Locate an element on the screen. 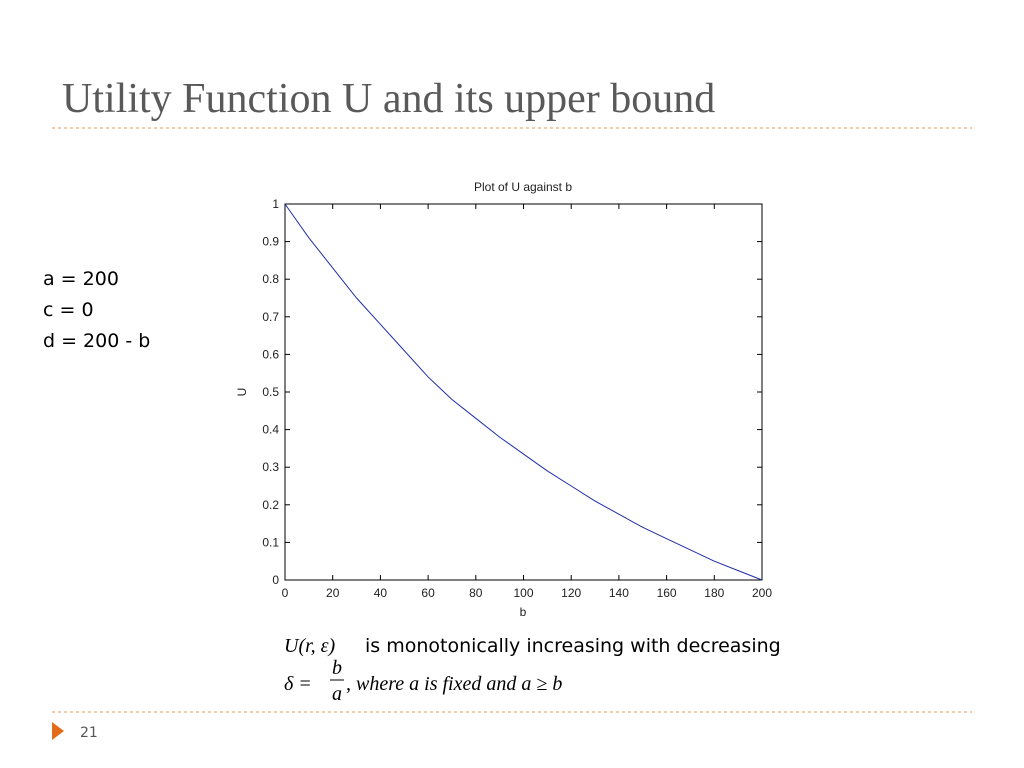 The image size is (1024, 768). y-tick-label: 0.1 is located at coordinates (270, 542).